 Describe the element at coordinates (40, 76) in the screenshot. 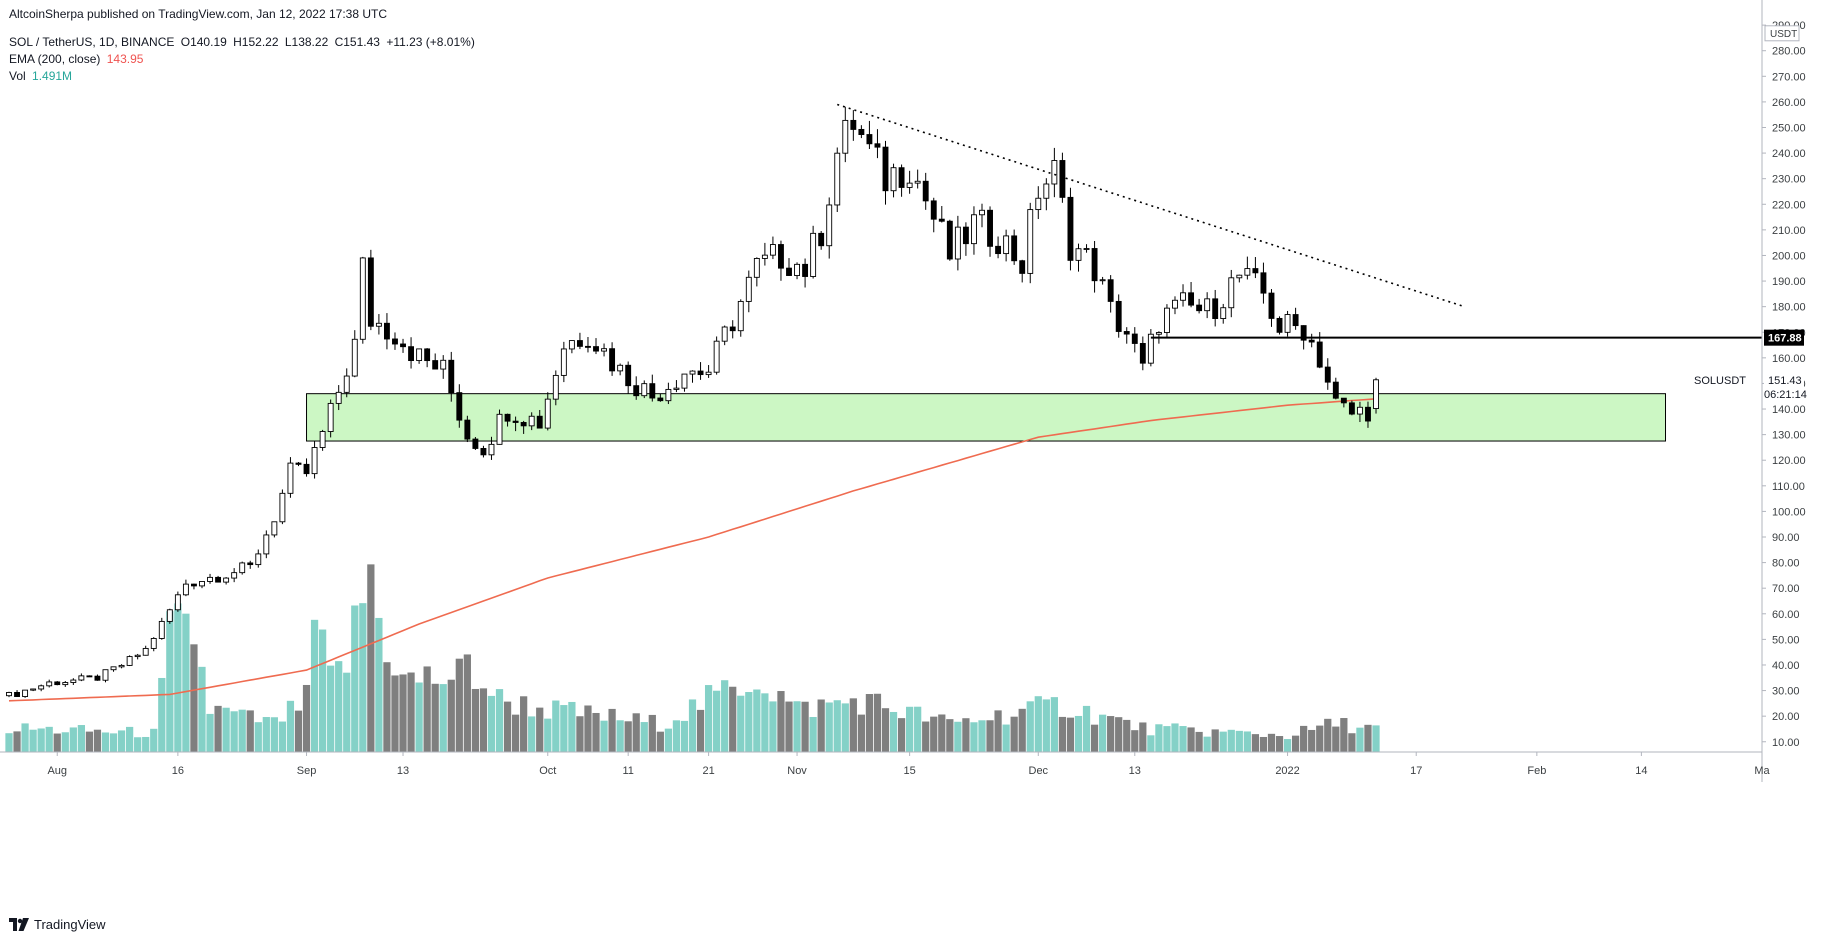

I see `volume-legend: Vol 1.491M` at that location.